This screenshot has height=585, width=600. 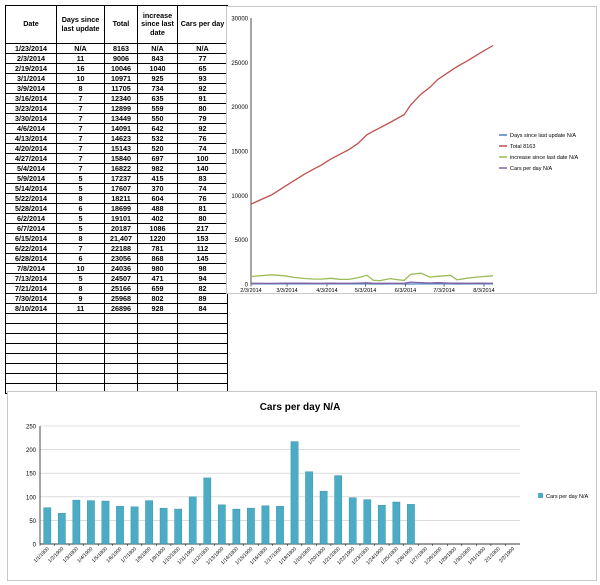 I want to click on cell-total: 21,407, so click(x=121, y=239).